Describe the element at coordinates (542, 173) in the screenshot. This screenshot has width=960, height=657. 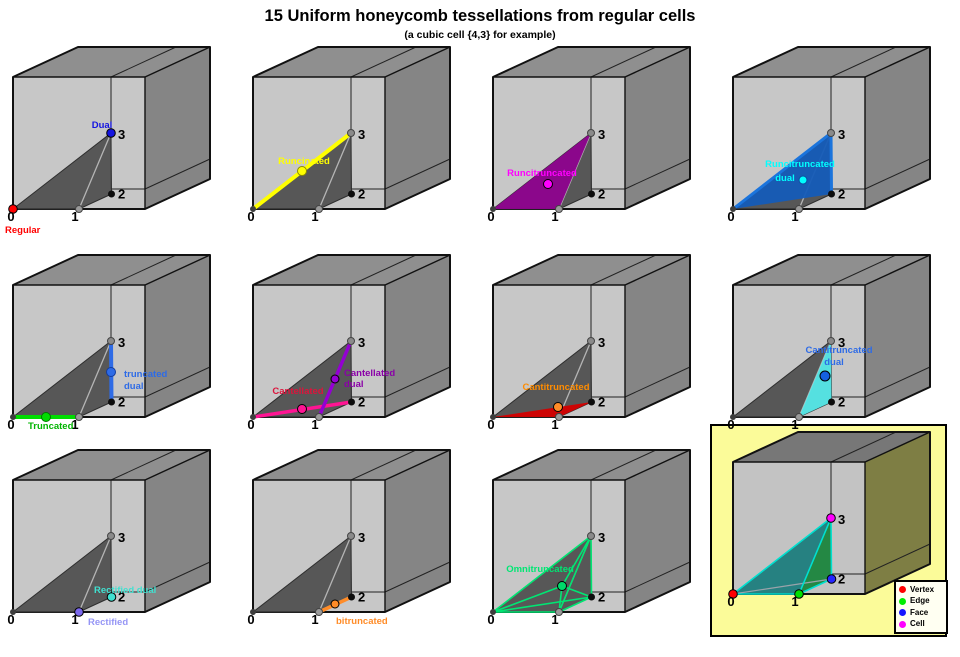
I see `operation-label-runcitruncated-0: Runcitruncated` at that location.